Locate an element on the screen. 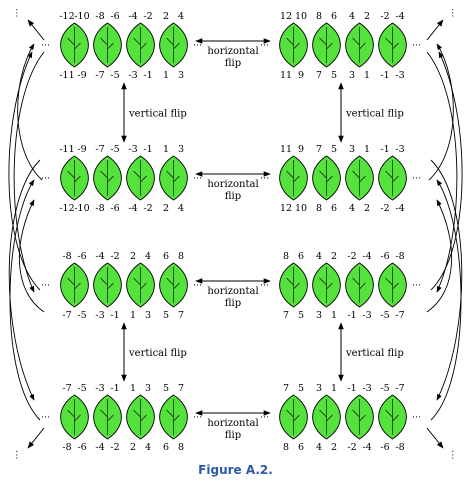  diagonal-arrow is located at coordinates (36, 438).